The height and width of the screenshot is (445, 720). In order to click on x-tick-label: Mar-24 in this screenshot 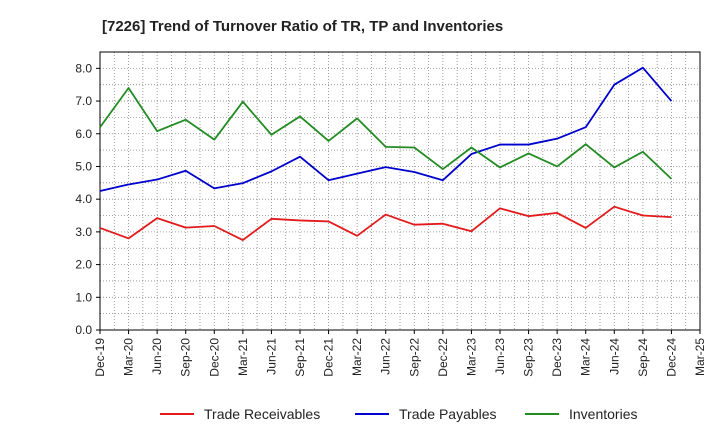, I will do `click(586, 357)`.